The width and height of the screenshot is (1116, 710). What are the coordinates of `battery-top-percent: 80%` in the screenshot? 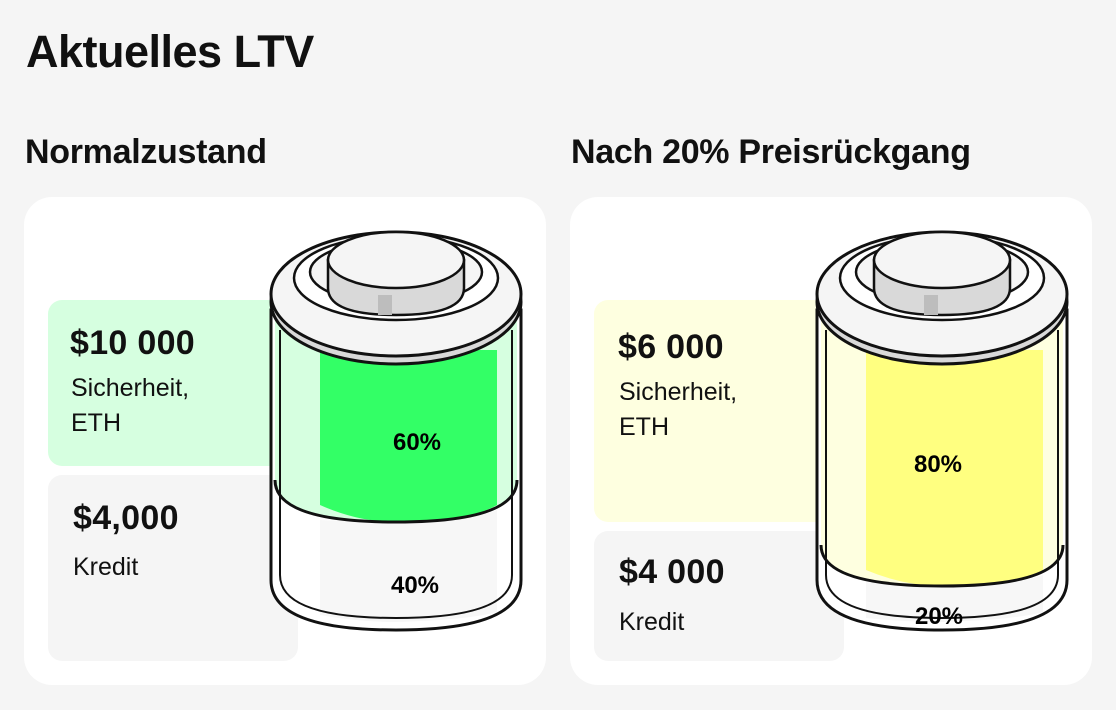 It's located at (938, 464).